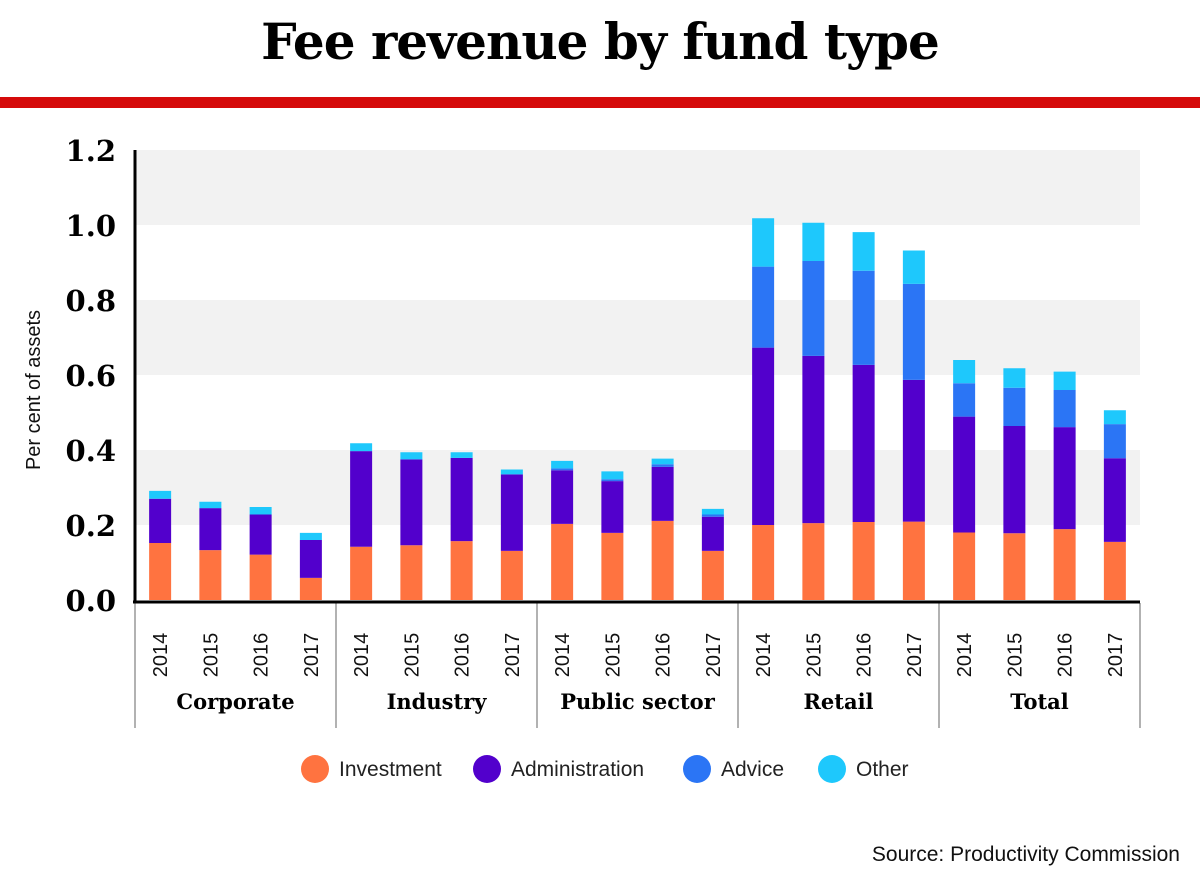  I want to click on legend-marker-other, so click(832, 769).